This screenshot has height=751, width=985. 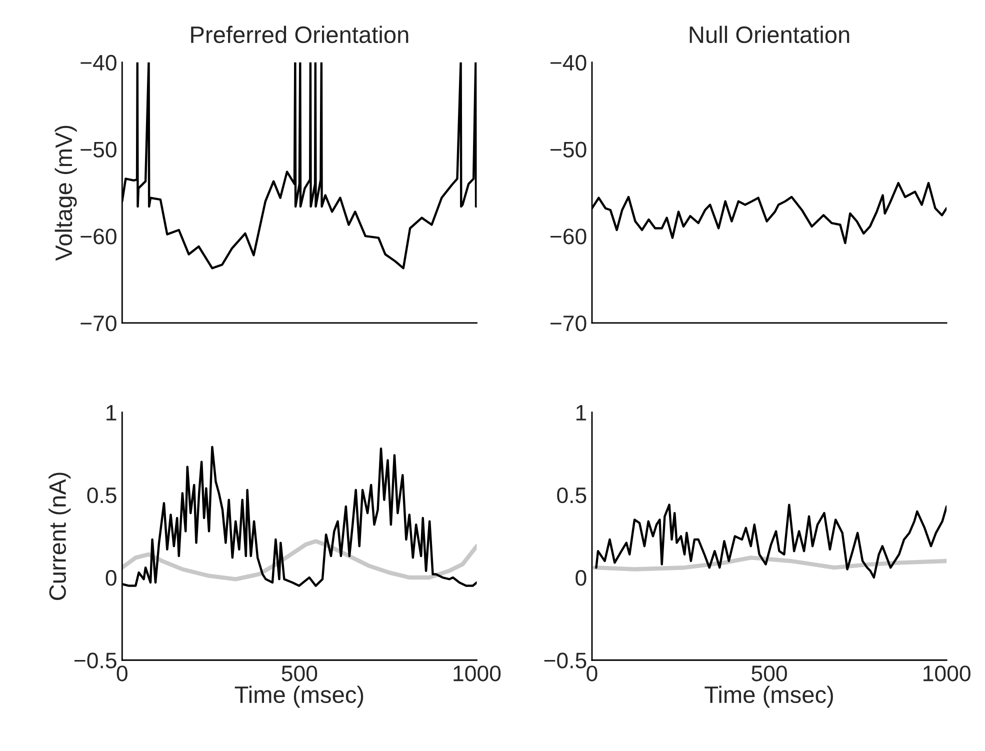 I want to click on chart-title: Preferred Orientation, so click(x=299, y=35).